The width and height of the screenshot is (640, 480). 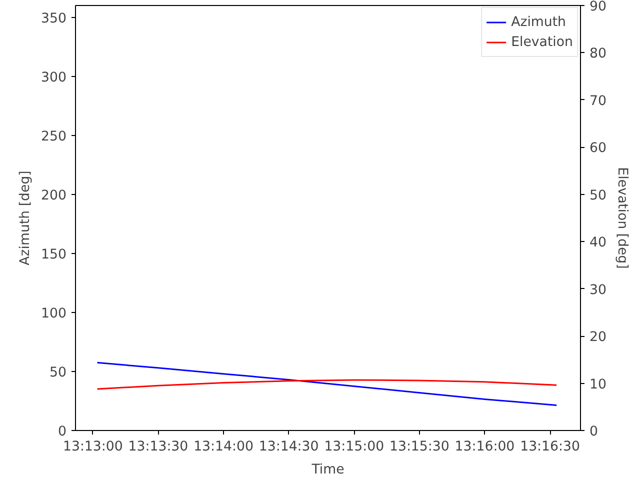 What do you see at coordinates (92, 447) in the screenshot?
I see `x-tick-label: 13:13:00` at bounding box center [92, 447].